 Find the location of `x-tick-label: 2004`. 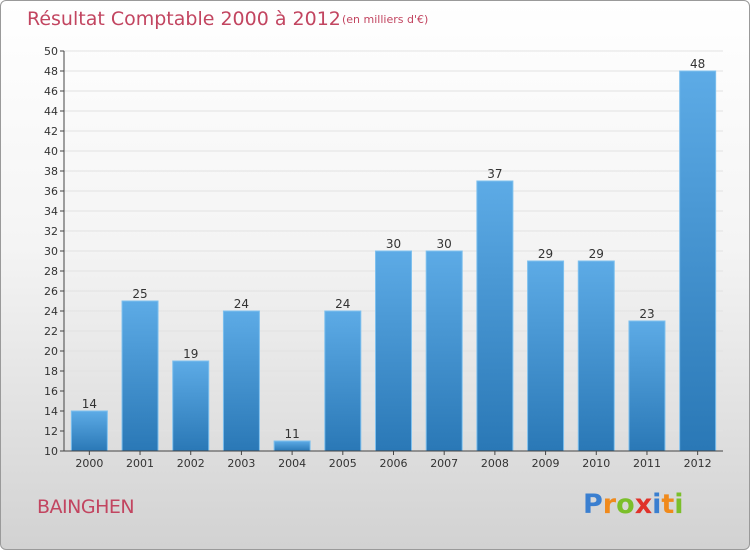

x-tick-label: 2004 is located at coordinates (292, 463).